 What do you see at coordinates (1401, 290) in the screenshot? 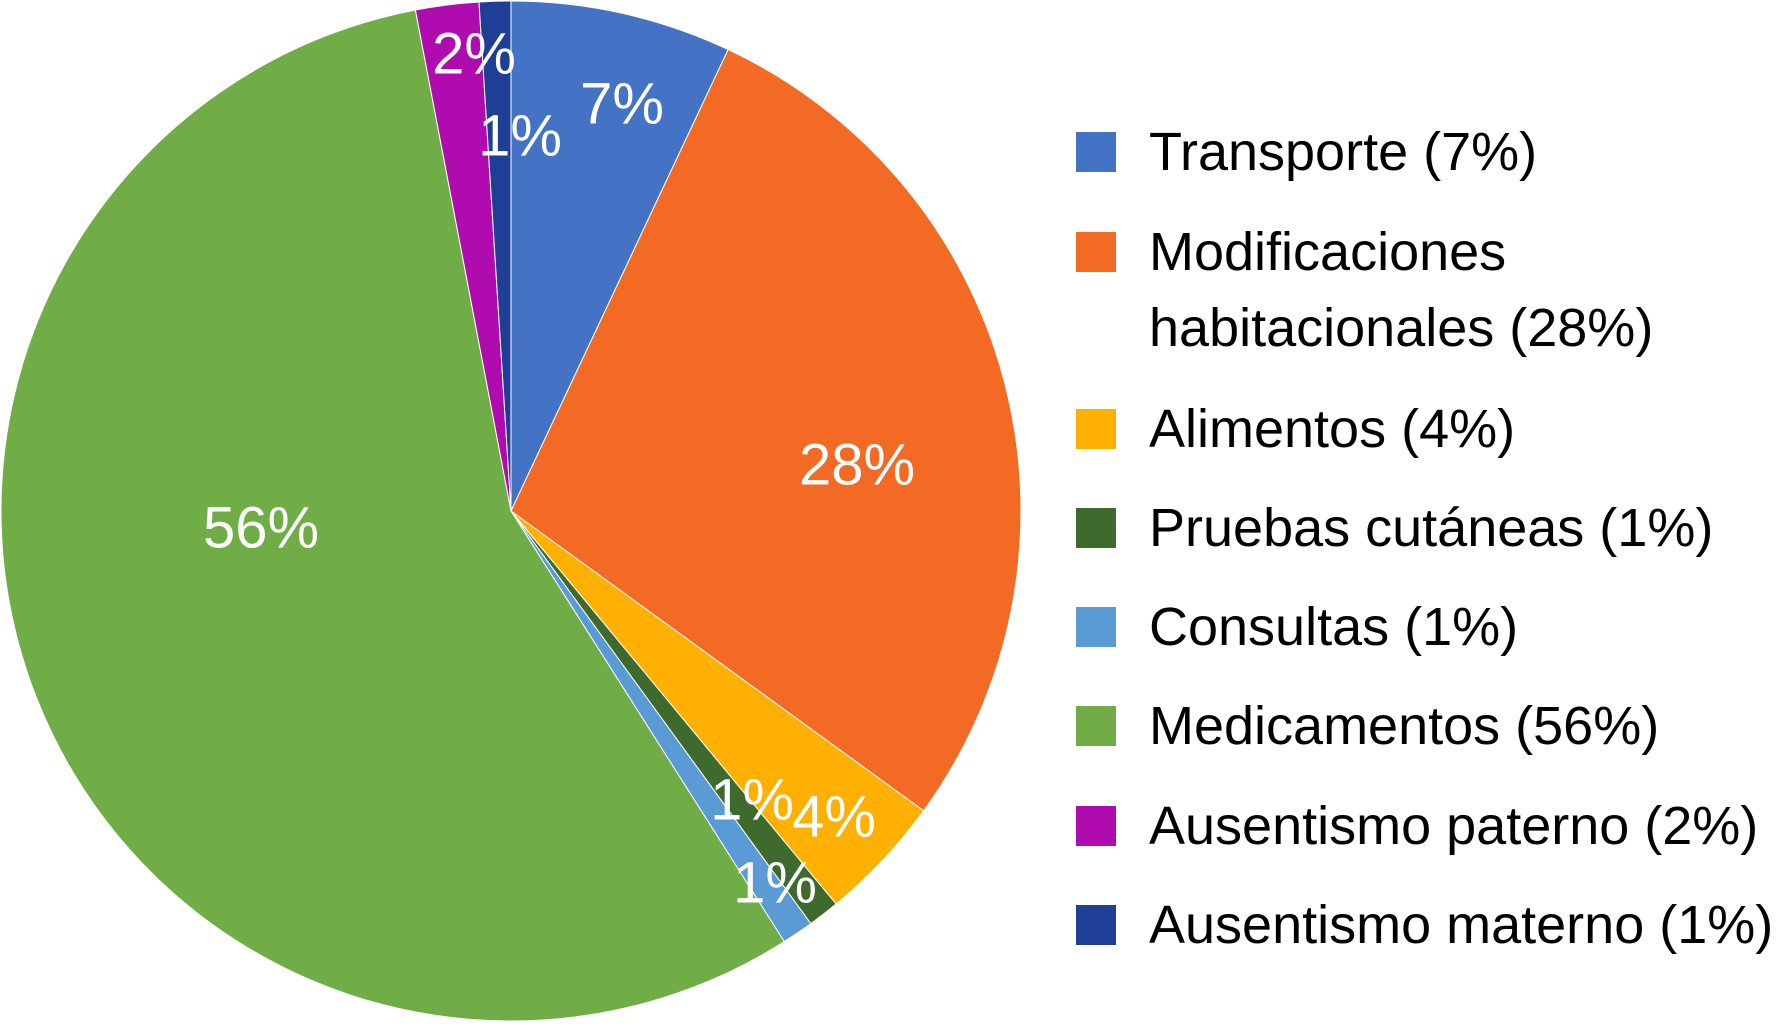
I see `legend-label: Modificaciones habitacionales (28%)` at bounding box center [1401, 290].